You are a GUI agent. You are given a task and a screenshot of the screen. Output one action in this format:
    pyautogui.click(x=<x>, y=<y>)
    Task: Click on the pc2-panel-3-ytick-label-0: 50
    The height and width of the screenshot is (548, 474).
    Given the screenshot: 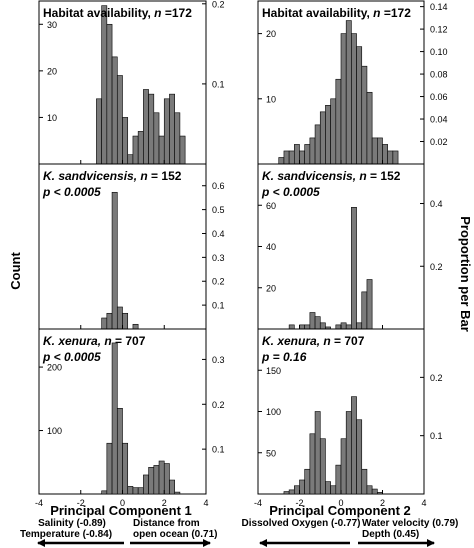 What is the action you would take?
    pyautogui.click(x=271, y=453)
    